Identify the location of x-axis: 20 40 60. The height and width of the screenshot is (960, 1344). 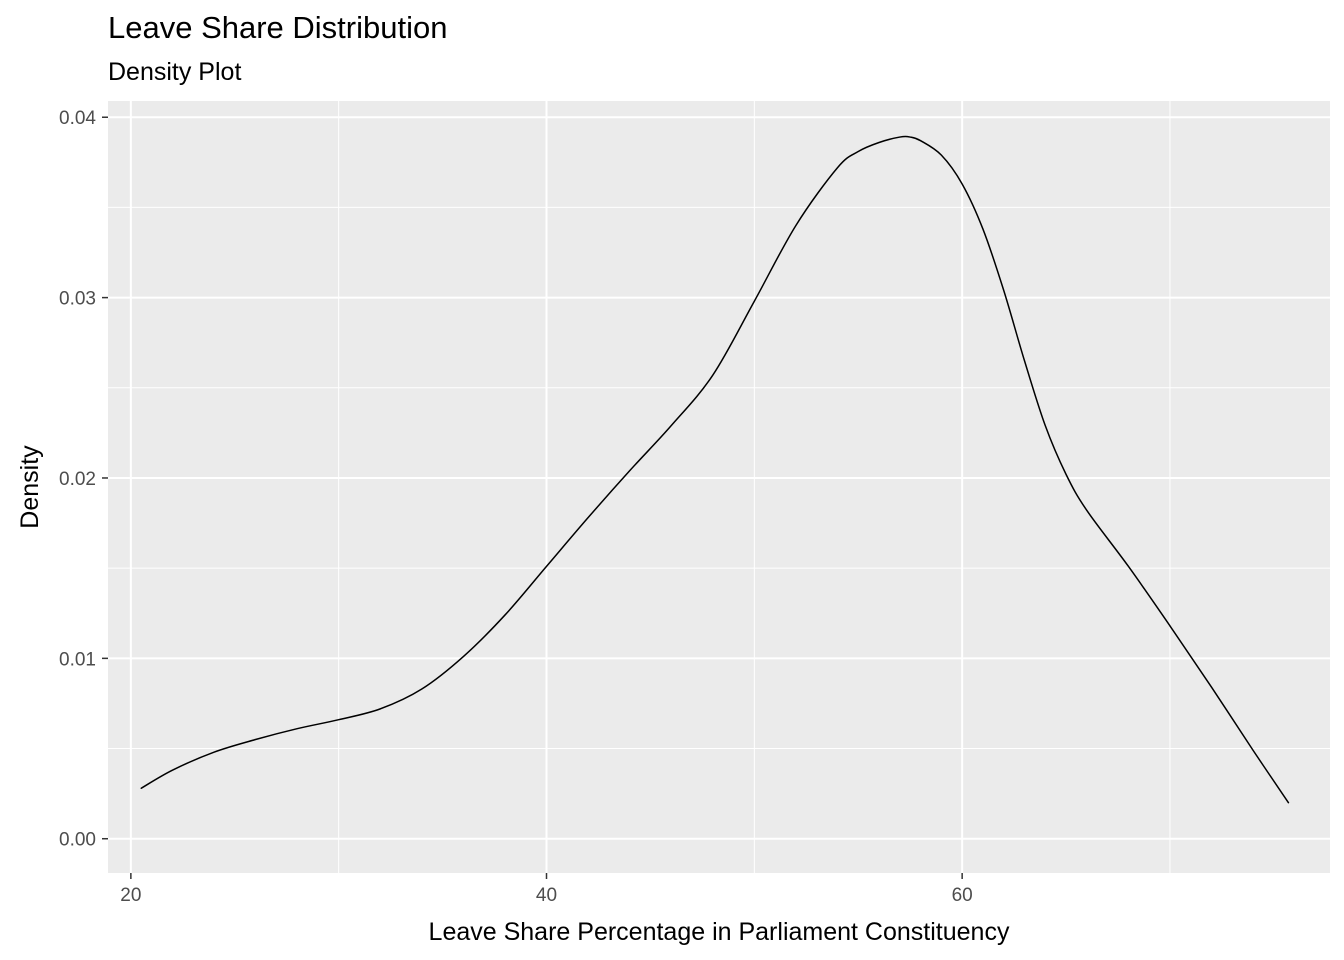
(546, 889).